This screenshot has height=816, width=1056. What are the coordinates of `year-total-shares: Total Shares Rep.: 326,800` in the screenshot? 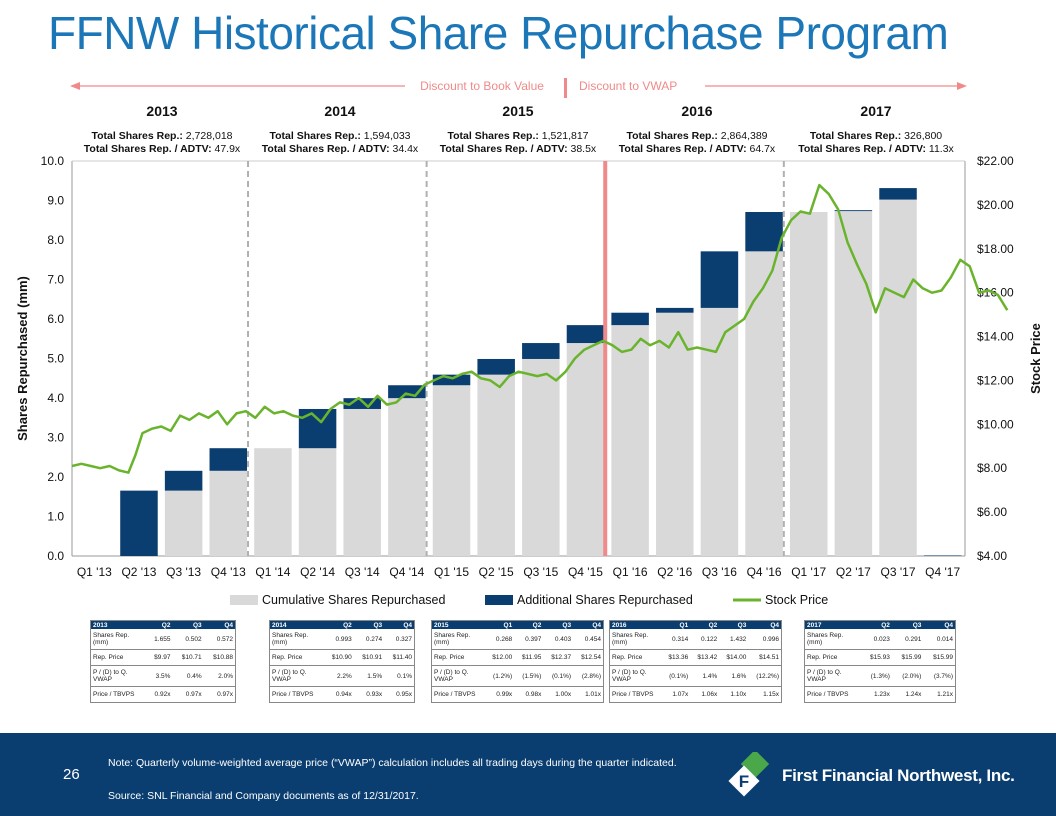 It's located at (876, 136).